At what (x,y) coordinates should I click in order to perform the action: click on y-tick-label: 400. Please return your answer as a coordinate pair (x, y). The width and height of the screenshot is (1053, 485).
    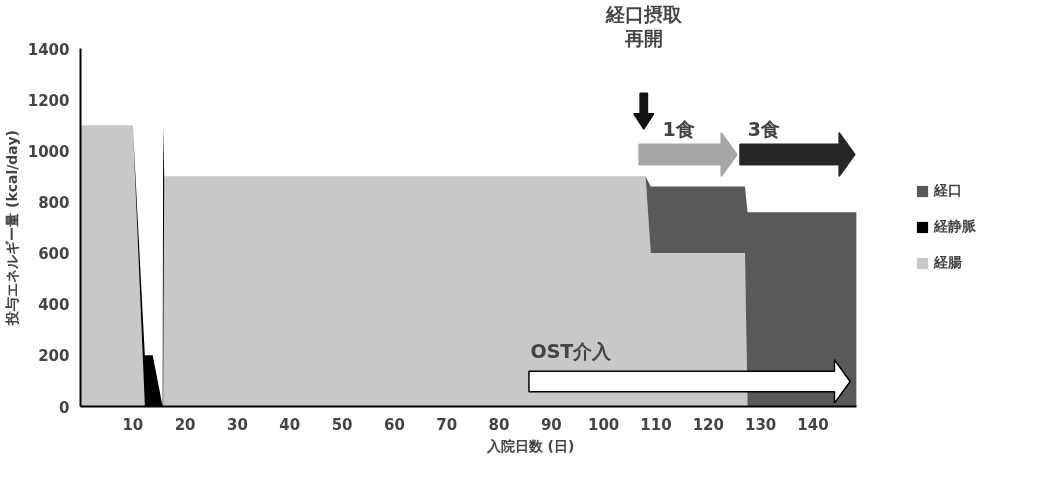
    Looking at the image, I should click on (54, 305).